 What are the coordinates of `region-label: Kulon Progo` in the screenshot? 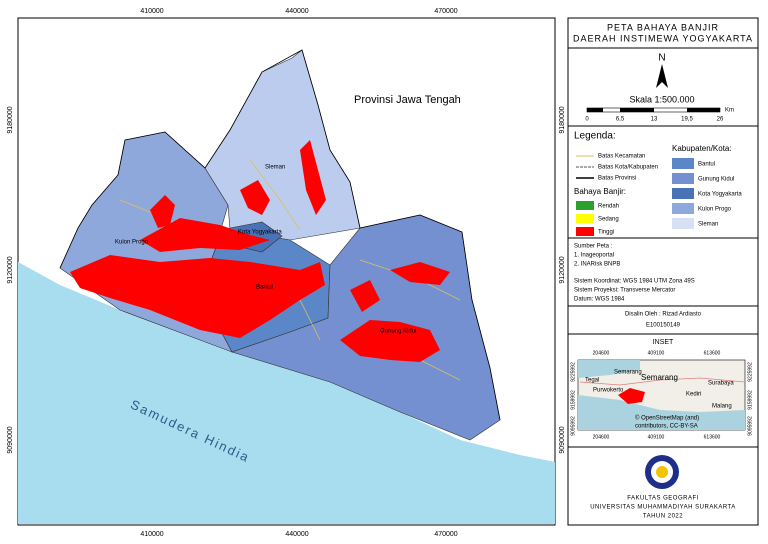 It's located at (132, 243).